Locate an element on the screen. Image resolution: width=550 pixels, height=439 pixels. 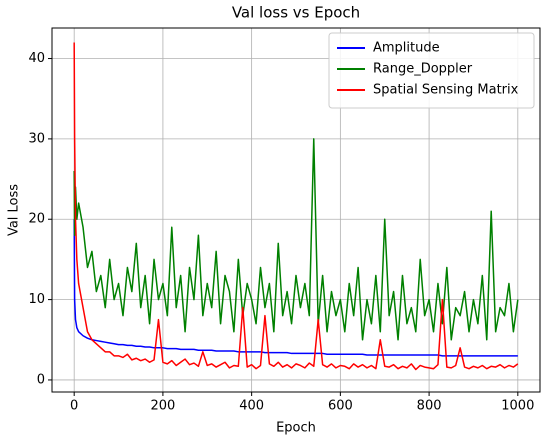
y-tick-label: 10 is located at coordinates (36, 299).